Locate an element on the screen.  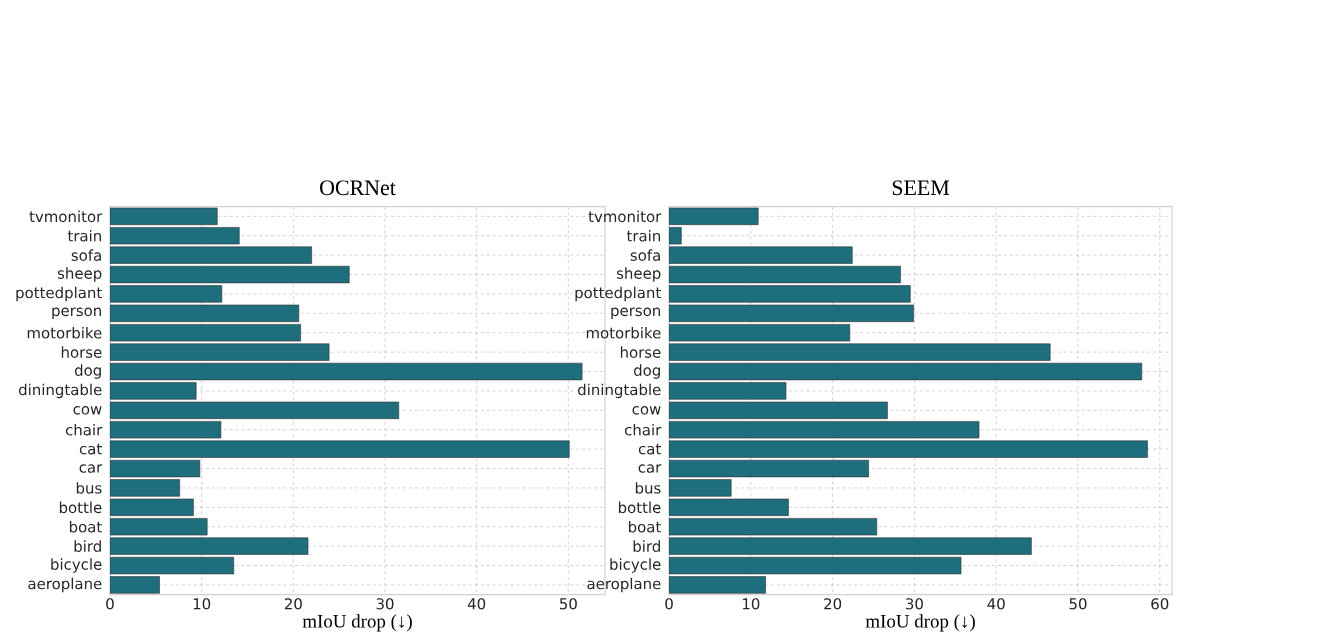
chart-title: OCRNet is located at coordinates (358, 188).